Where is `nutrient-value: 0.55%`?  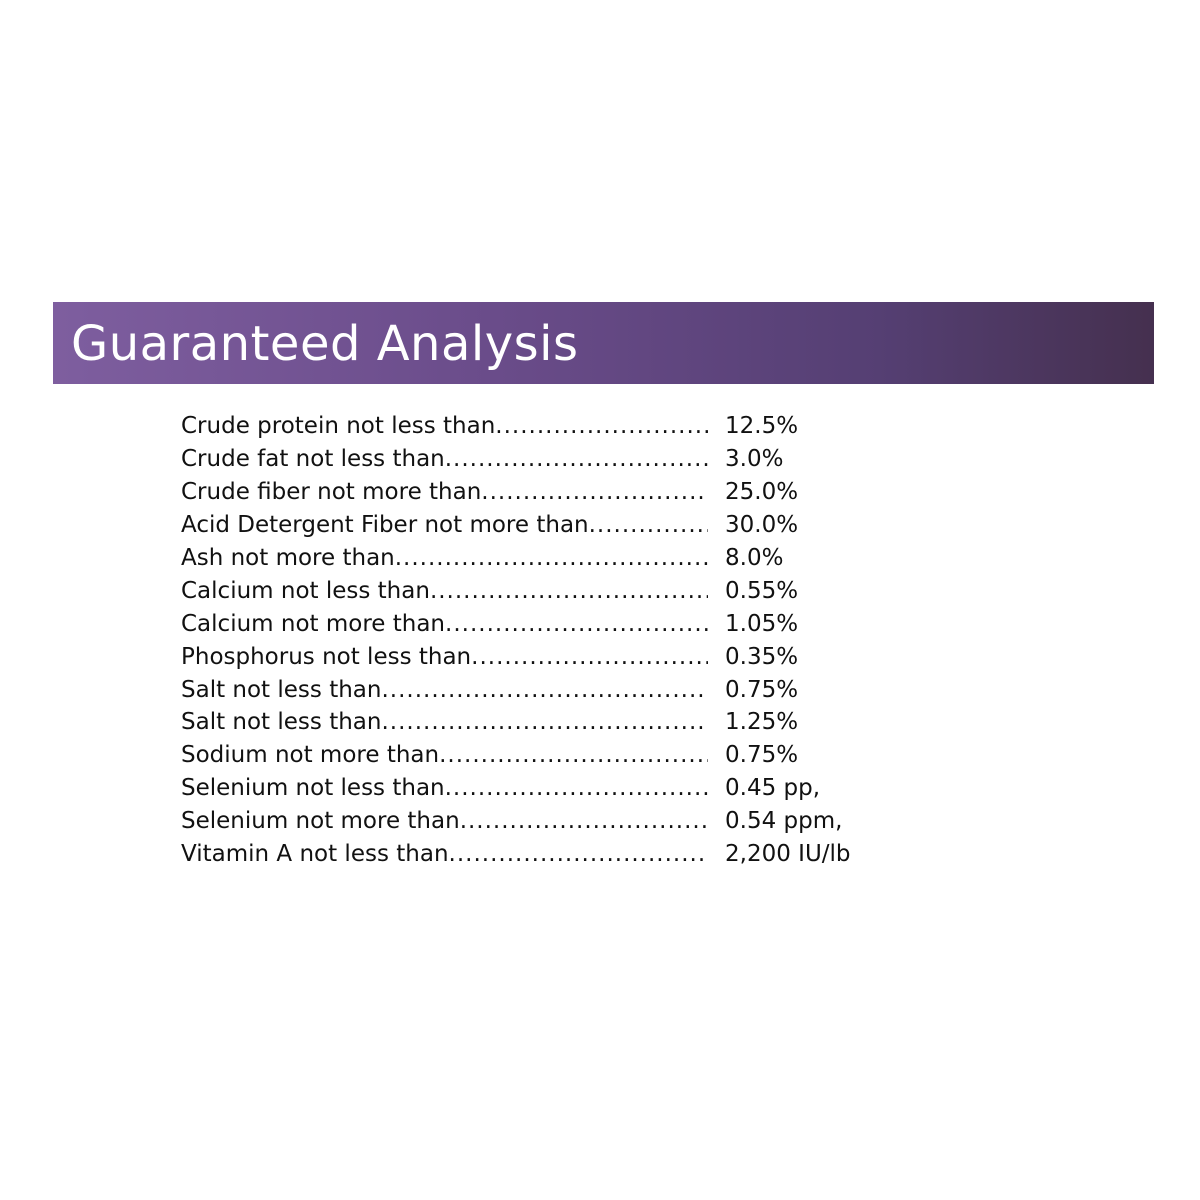 nutrient-value: 0.55% is located at coordinates (762, 590).